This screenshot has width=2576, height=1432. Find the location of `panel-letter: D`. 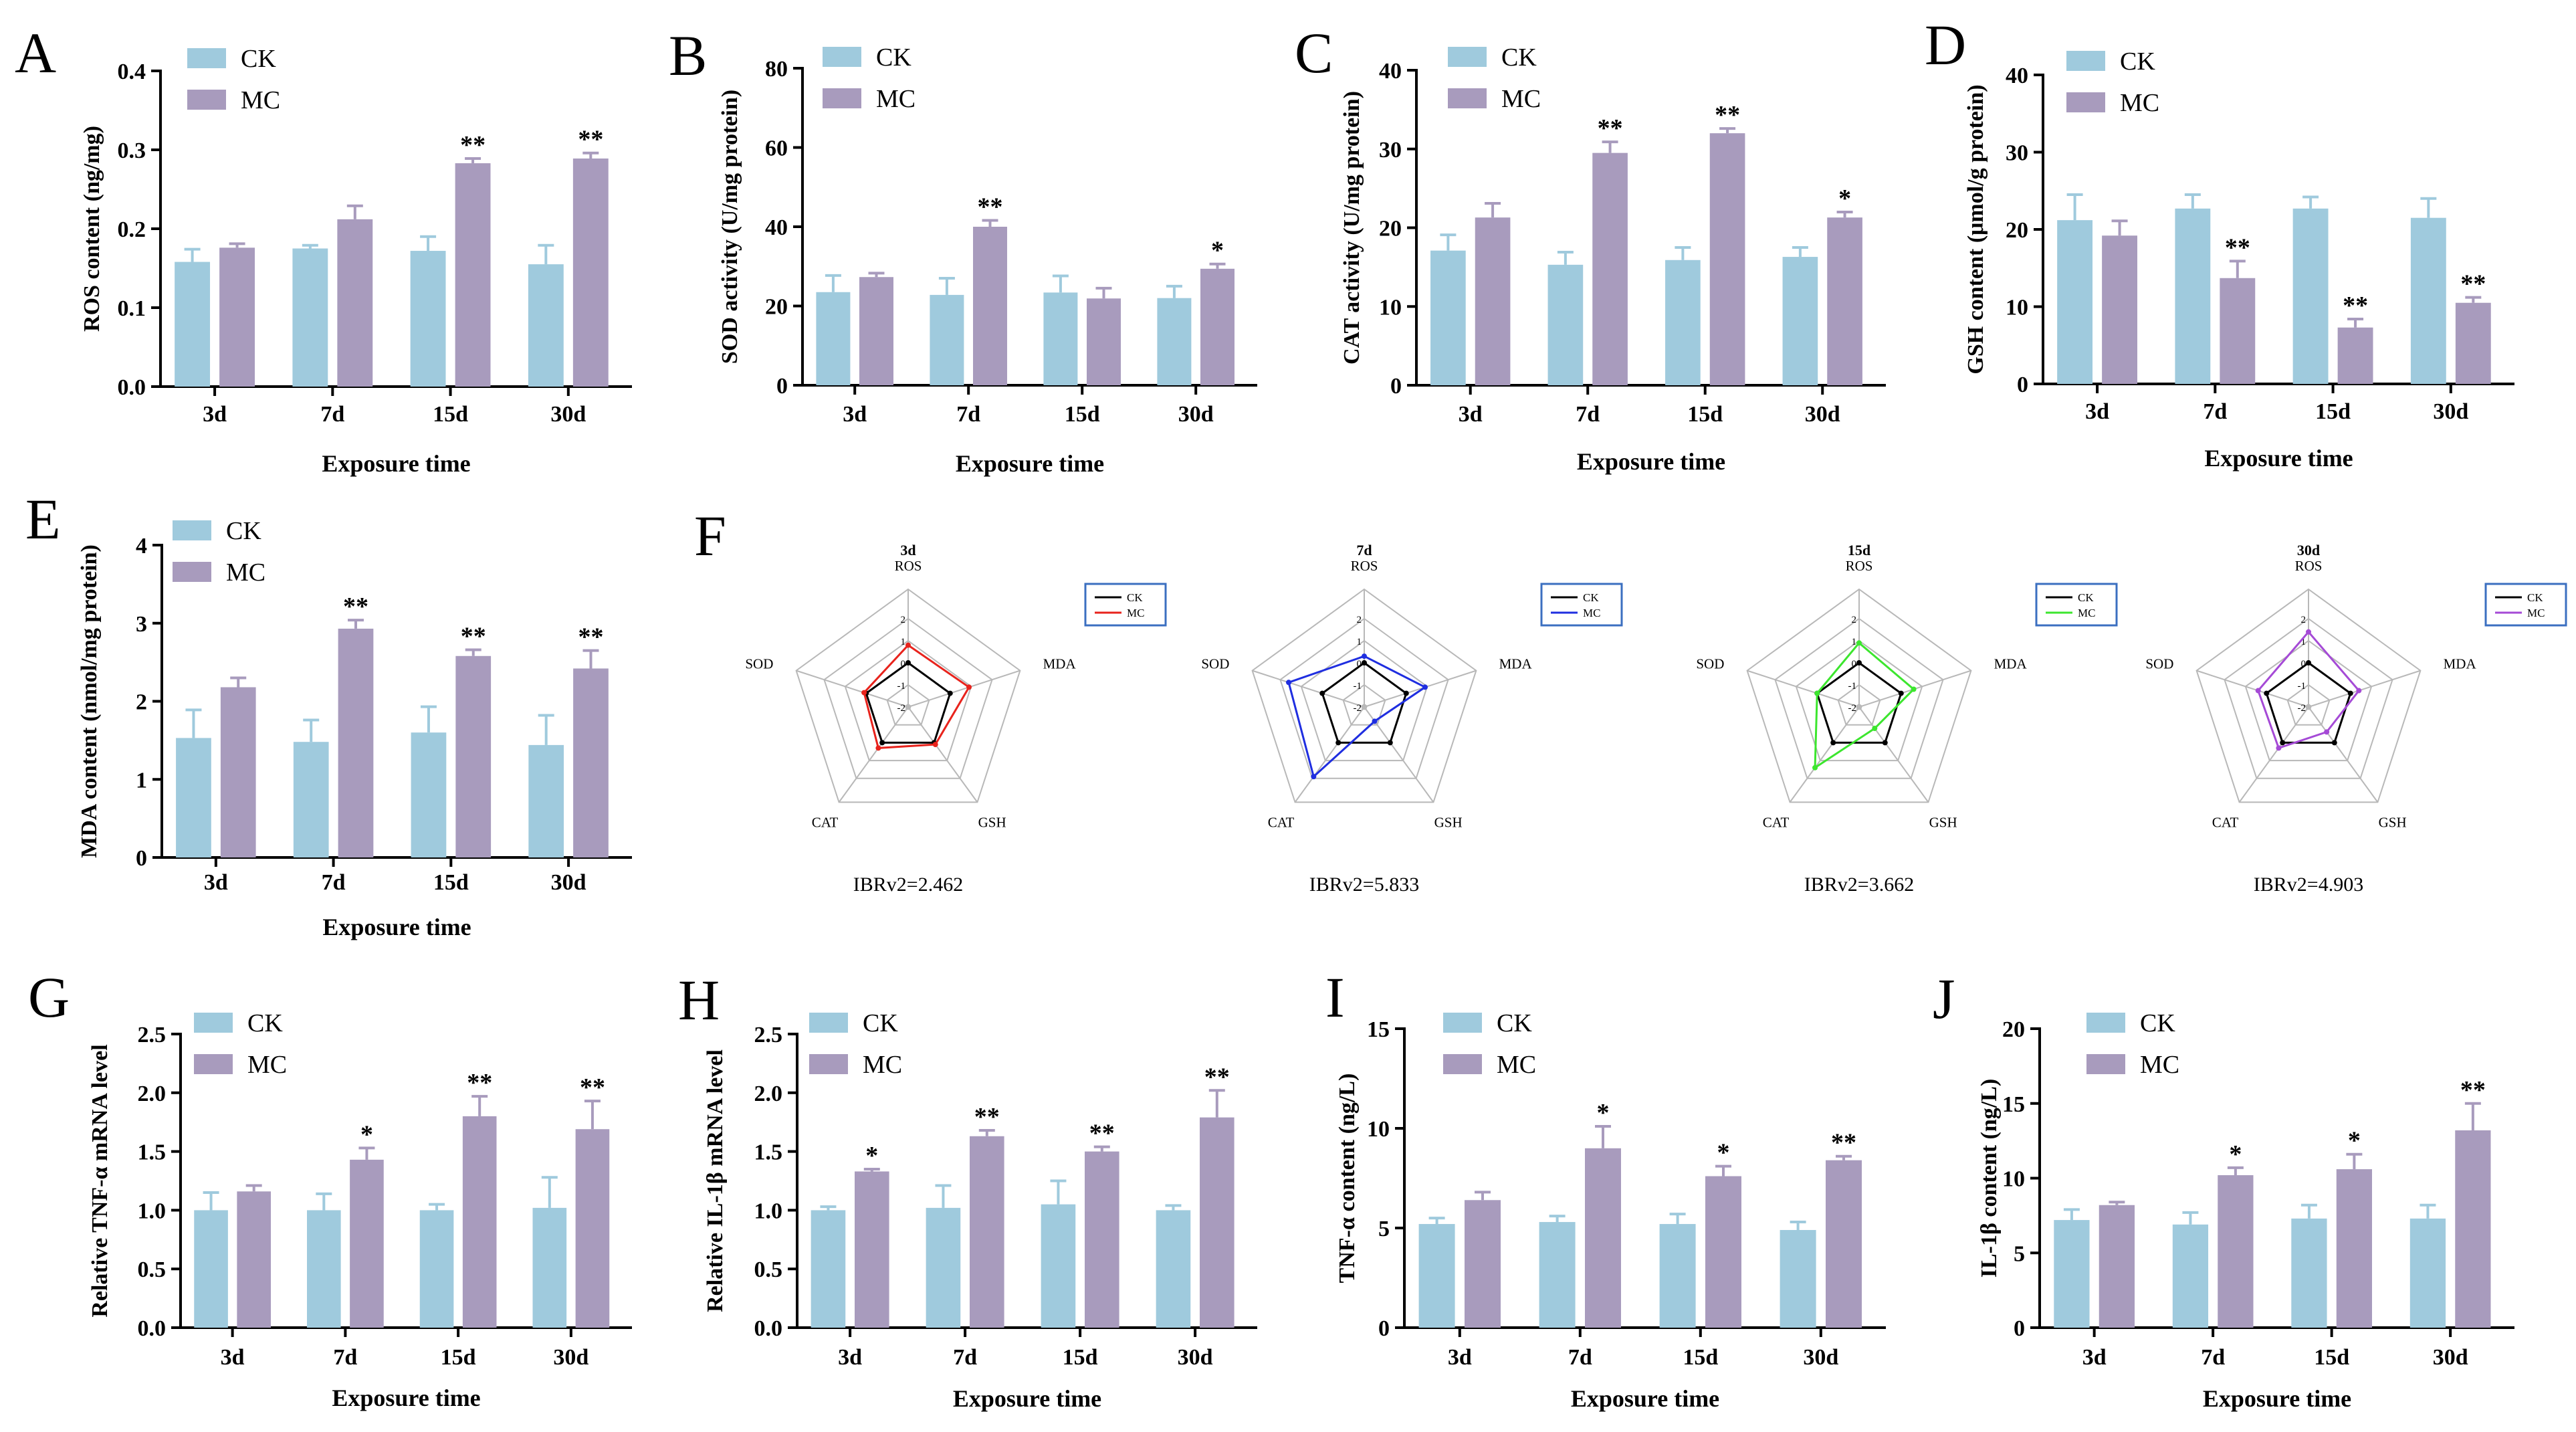

panel-letter: D is located at coordinates (1945, 45).